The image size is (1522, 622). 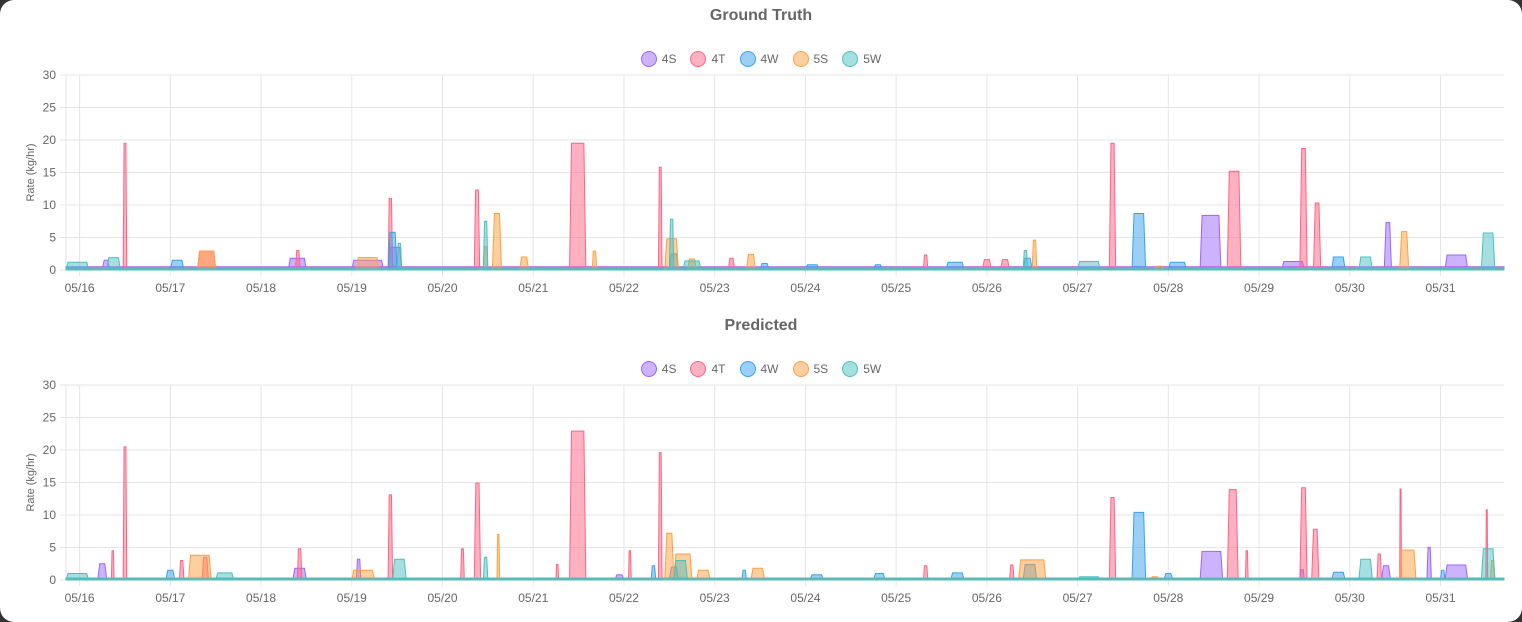 I want to click on series-4s, so click(x=785, y=242).